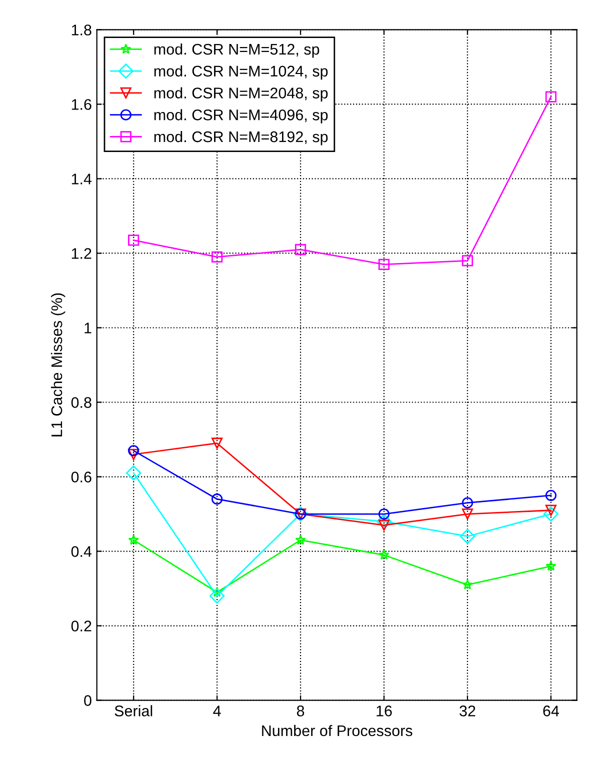  Describe the element at coordinates (82, 104) in the screenshot. I see `y-tick-label: 1.6` at that location.